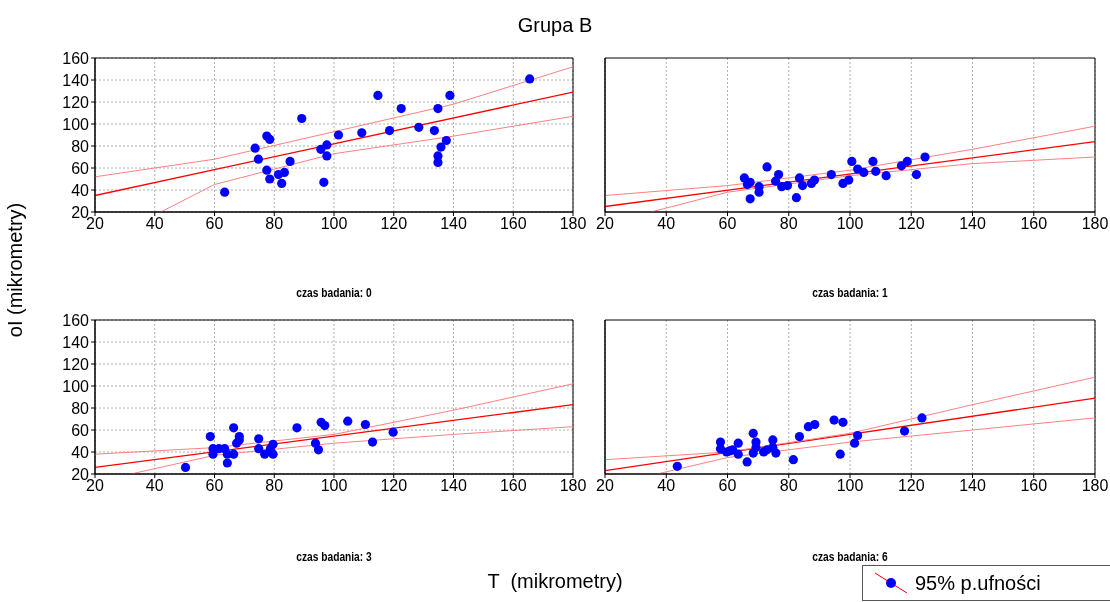 Image resolution: width=1110 pixels, height=602 pixels. What do you see at coordinates (850, 557) in the screenshot?
I see `text: czas badania: 6` at bounding box center [850, 557].